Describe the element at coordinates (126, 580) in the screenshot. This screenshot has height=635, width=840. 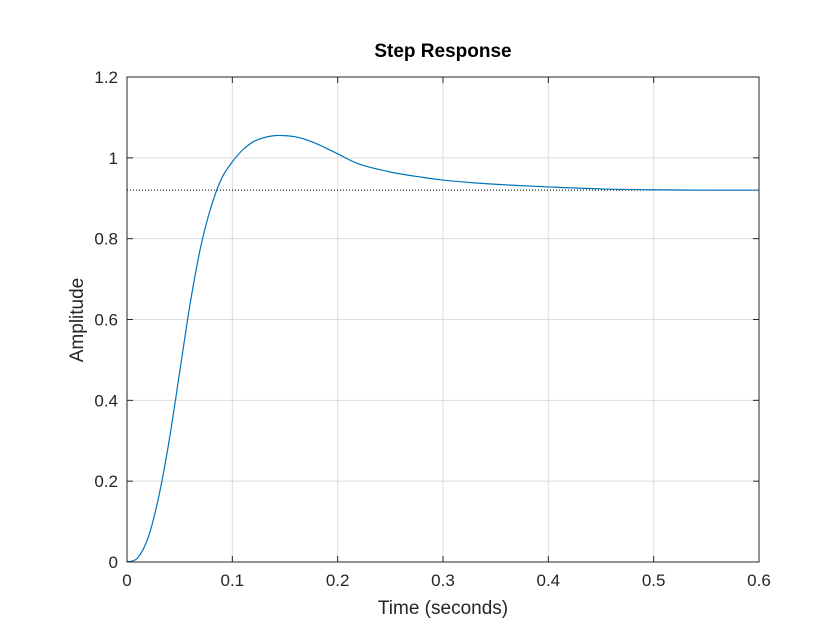
I see `x-tick-label: 0` at that location.